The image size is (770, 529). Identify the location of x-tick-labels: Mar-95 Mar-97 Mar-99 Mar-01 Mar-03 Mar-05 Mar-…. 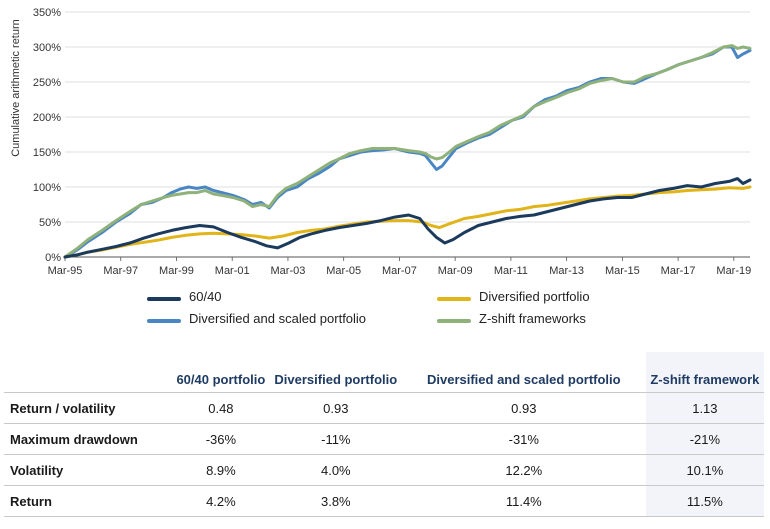
(399, 267).